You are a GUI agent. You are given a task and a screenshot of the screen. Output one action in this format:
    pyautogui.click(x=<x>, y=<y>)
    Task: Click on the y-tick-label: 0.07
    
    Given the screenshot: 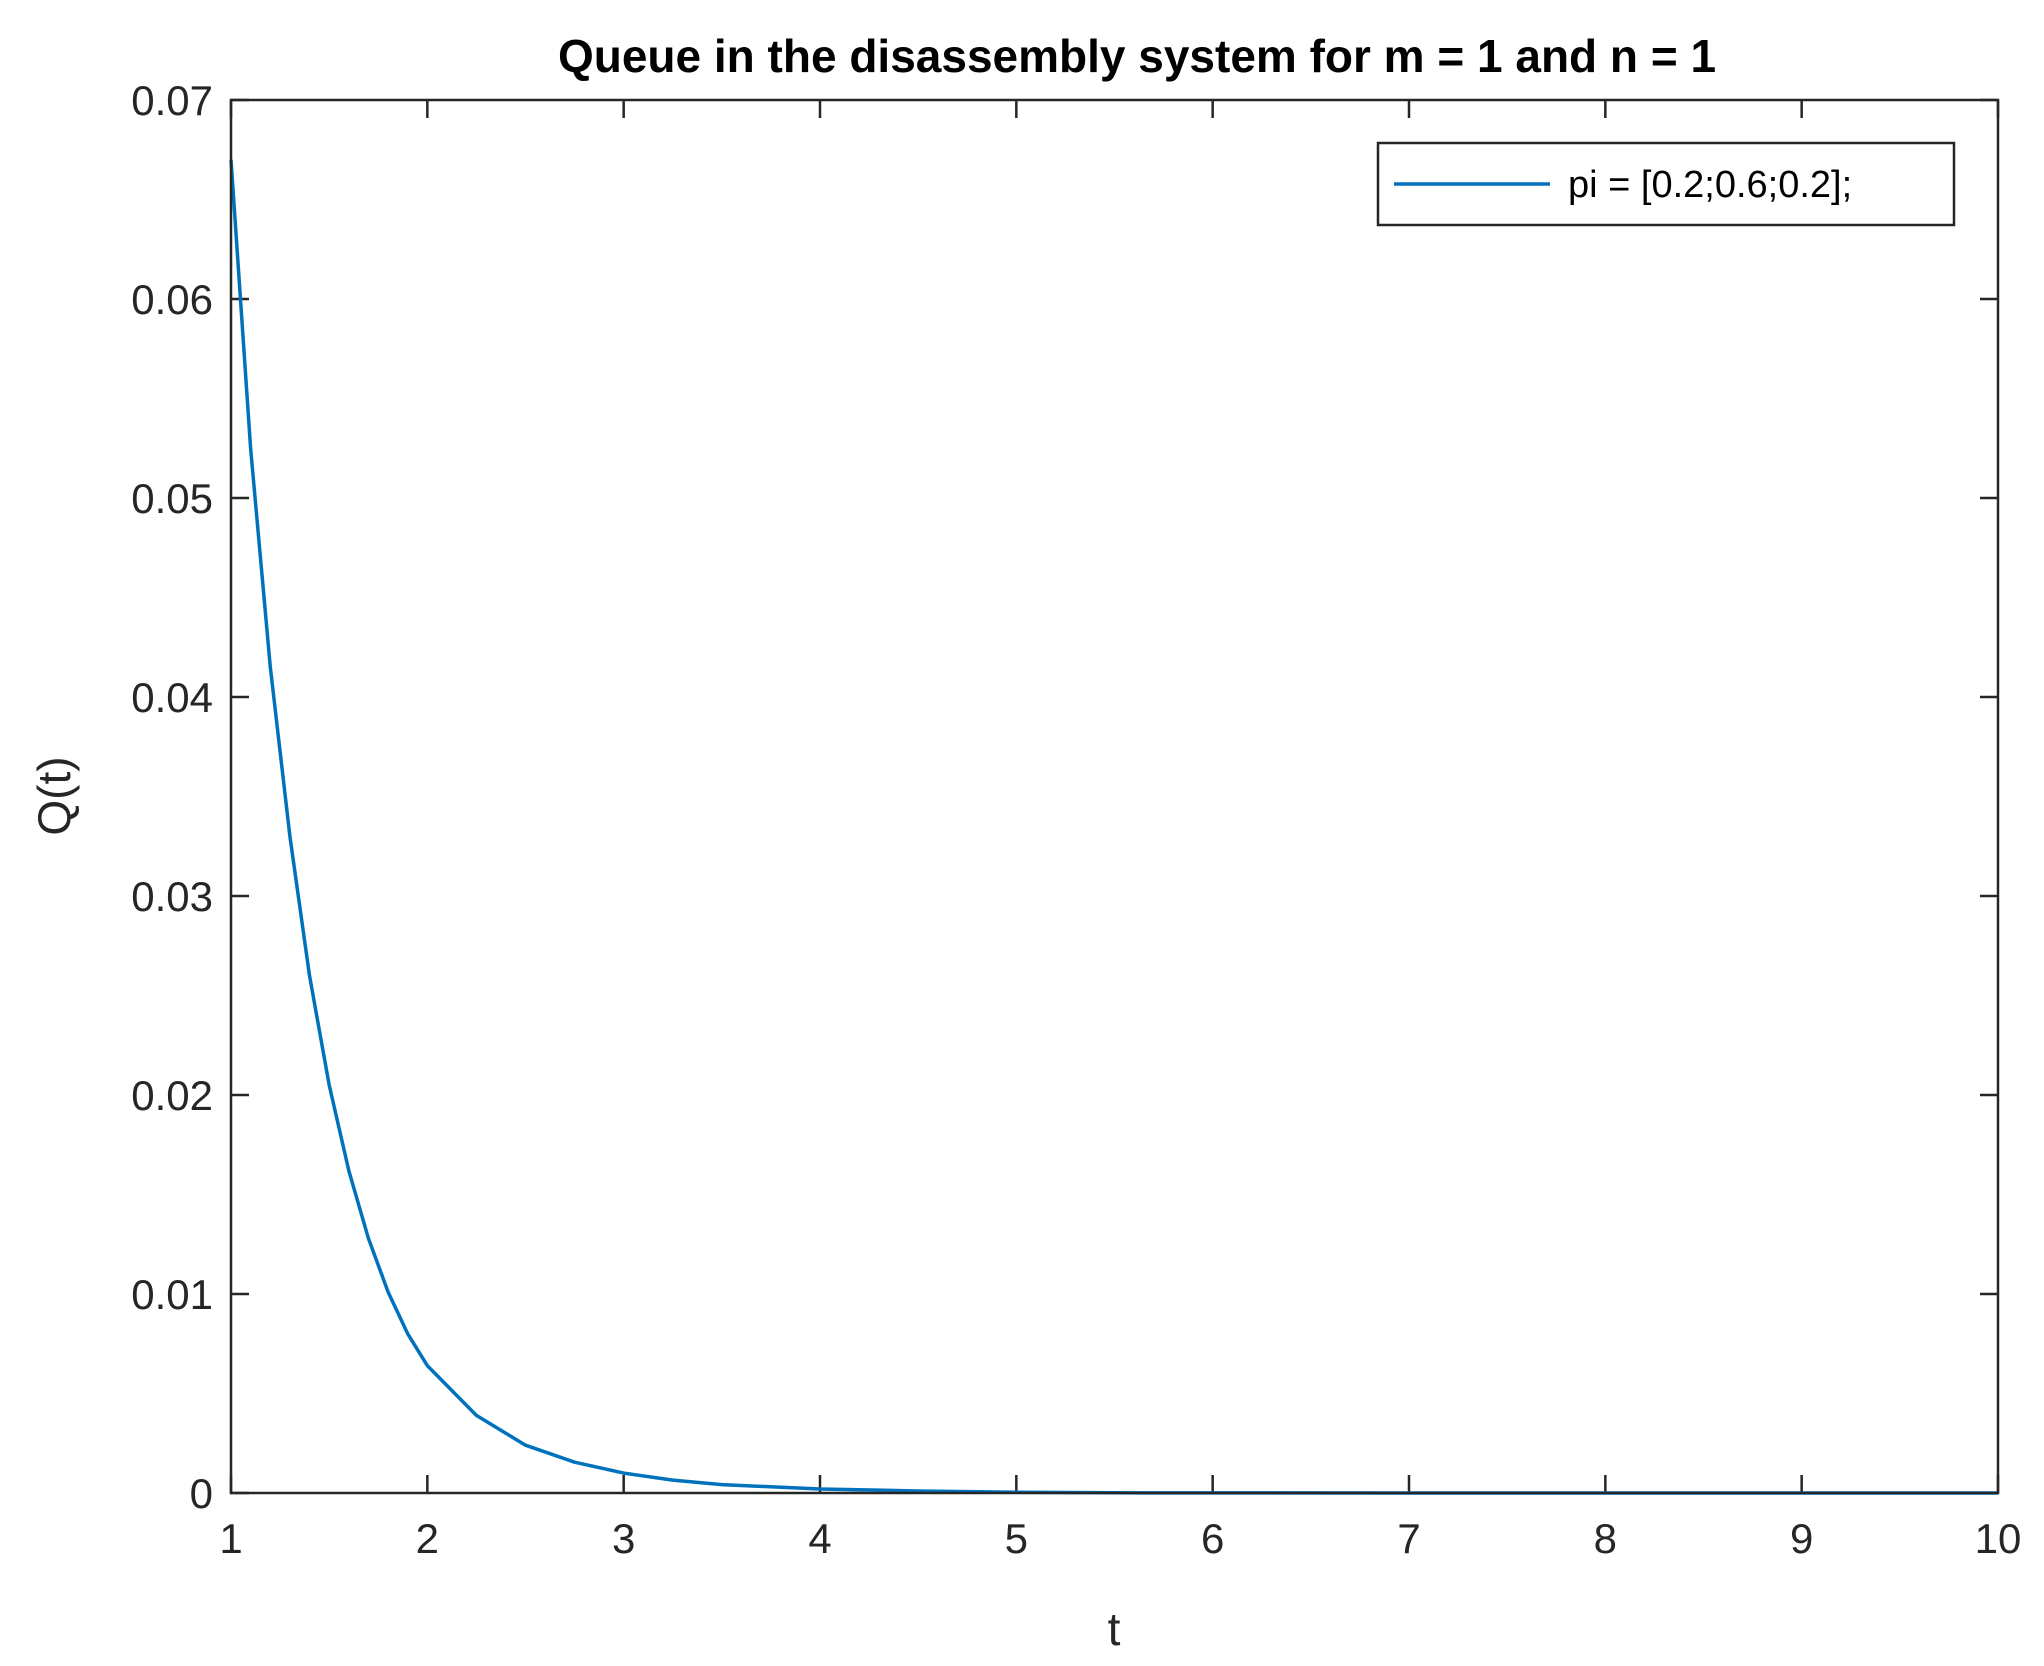 What is the action you would take?
    pyautogui.click(x=172, y=100)
    